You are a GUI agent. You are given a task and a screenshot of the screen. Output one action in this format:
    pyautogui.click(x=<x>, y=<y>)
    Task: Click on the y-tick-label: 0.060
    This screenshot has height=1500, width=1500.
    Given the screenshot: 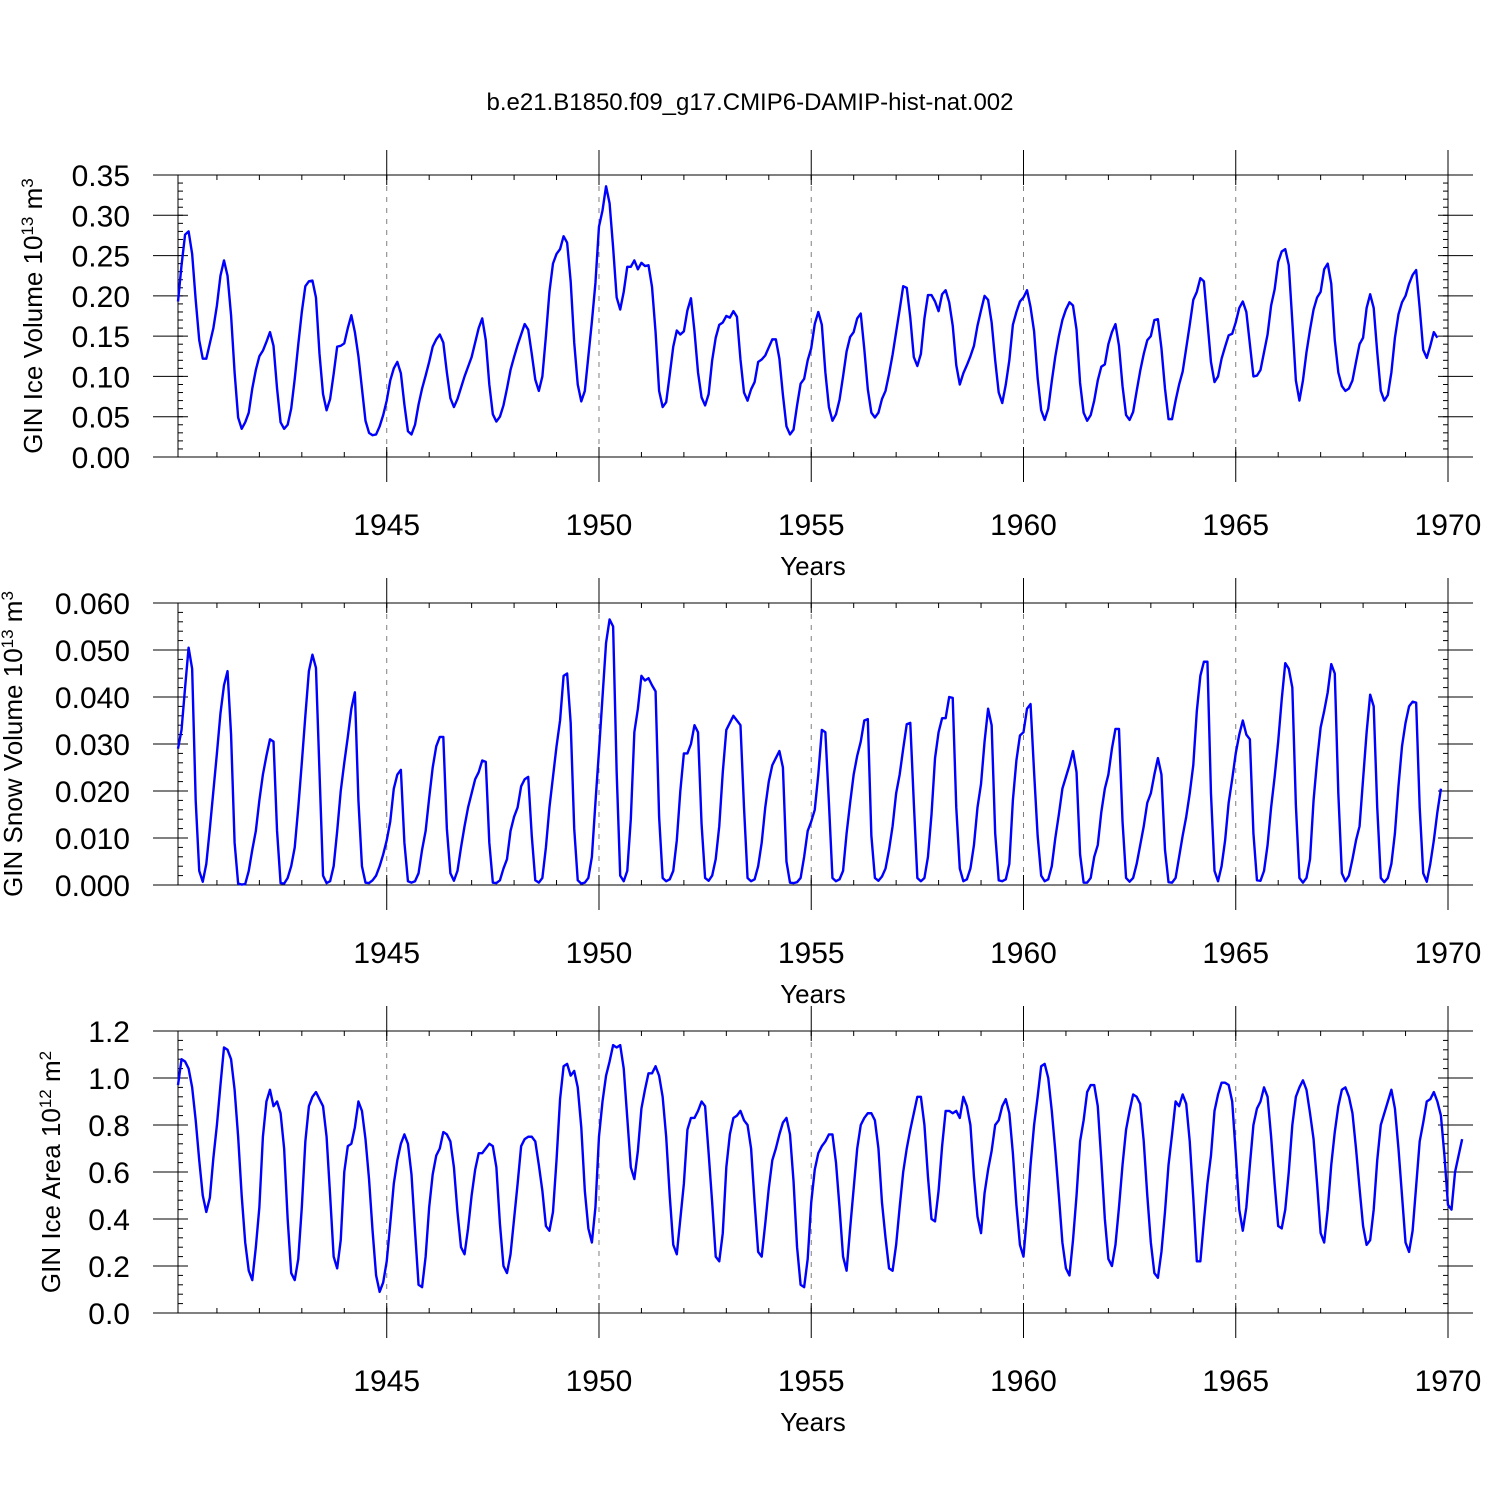 What is the action you would take?
    pyautogui.click(x=92, y=604)
    